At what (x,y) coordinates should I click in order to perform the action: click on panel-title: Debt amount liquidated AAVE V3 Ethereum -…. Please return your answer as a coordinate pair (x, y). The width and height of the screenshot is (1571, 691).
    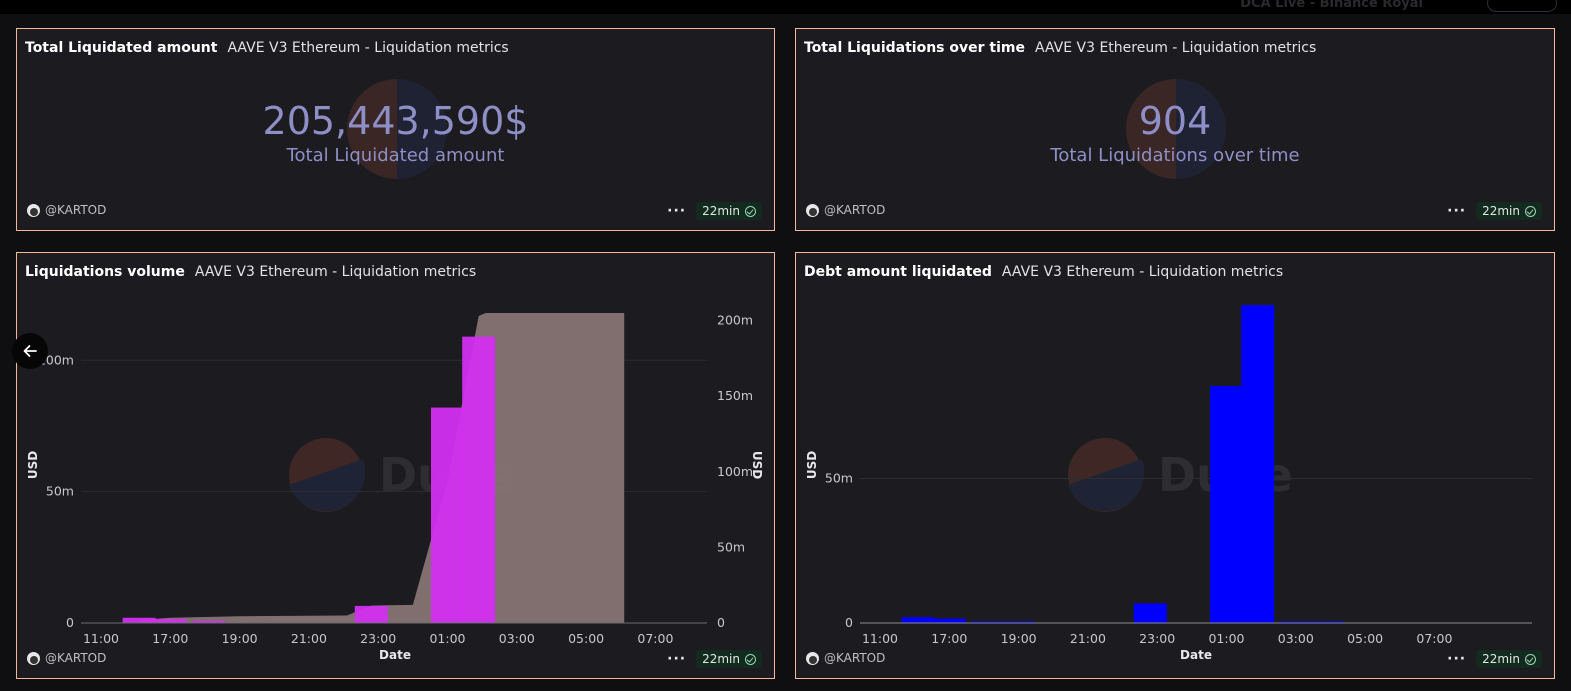
    Looking at the image, I should click on (1043, 272).